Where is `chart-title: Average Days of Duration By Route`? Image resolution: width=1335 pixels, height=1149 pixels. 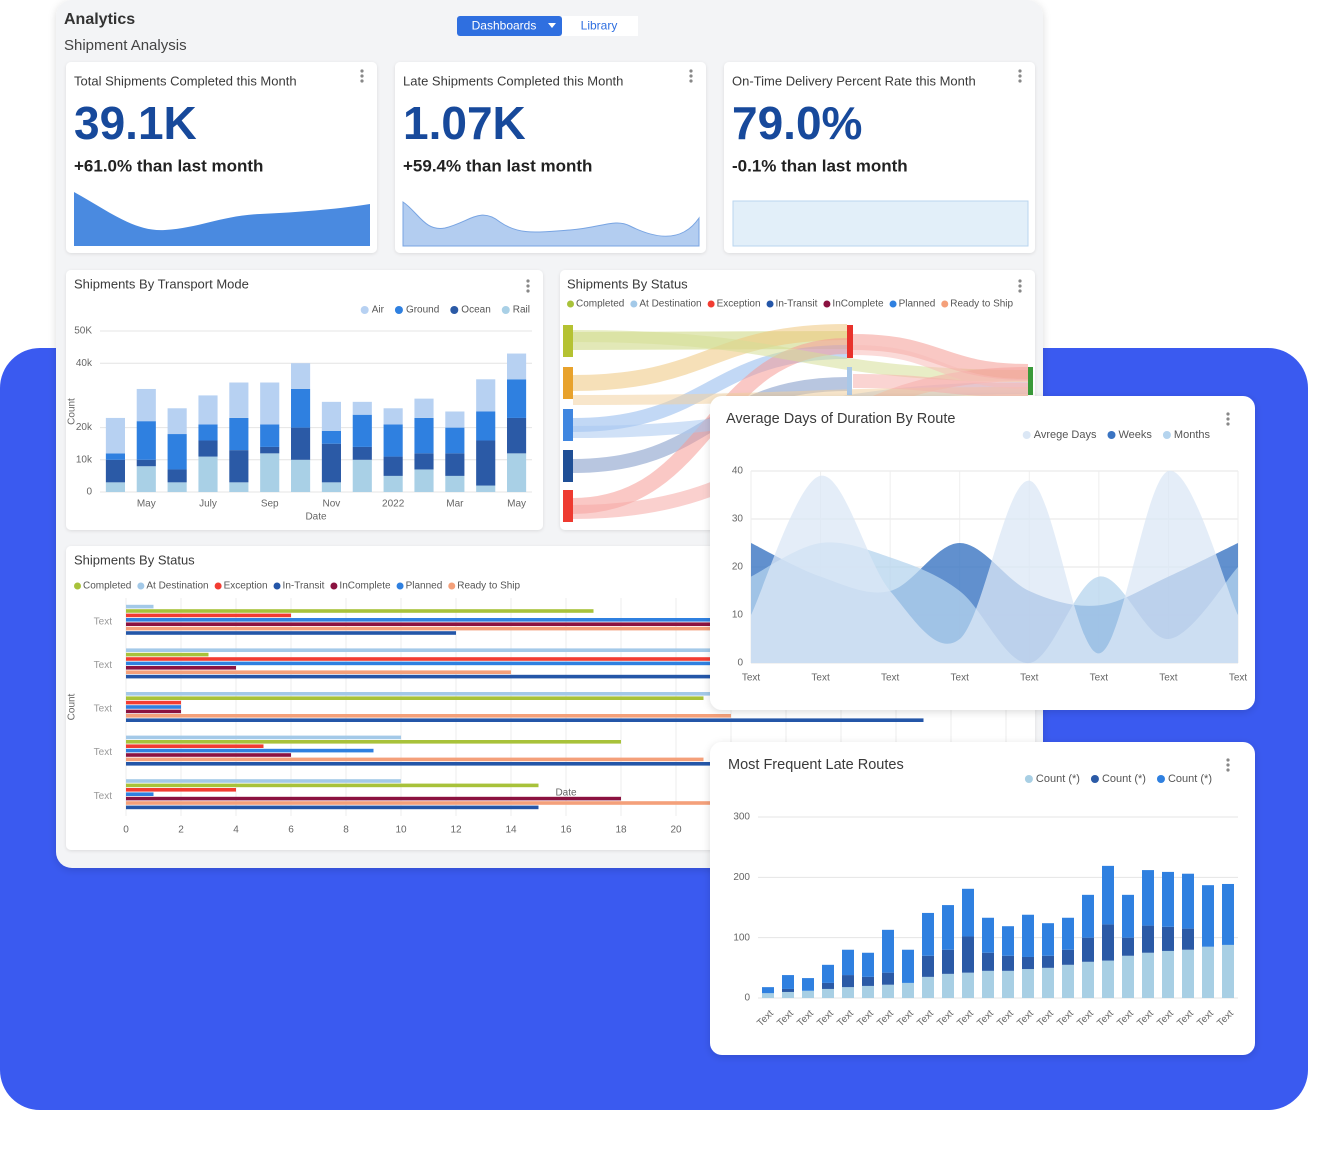 chart-title: Average Days of Duration By Route is located at coordinates (840, 419).